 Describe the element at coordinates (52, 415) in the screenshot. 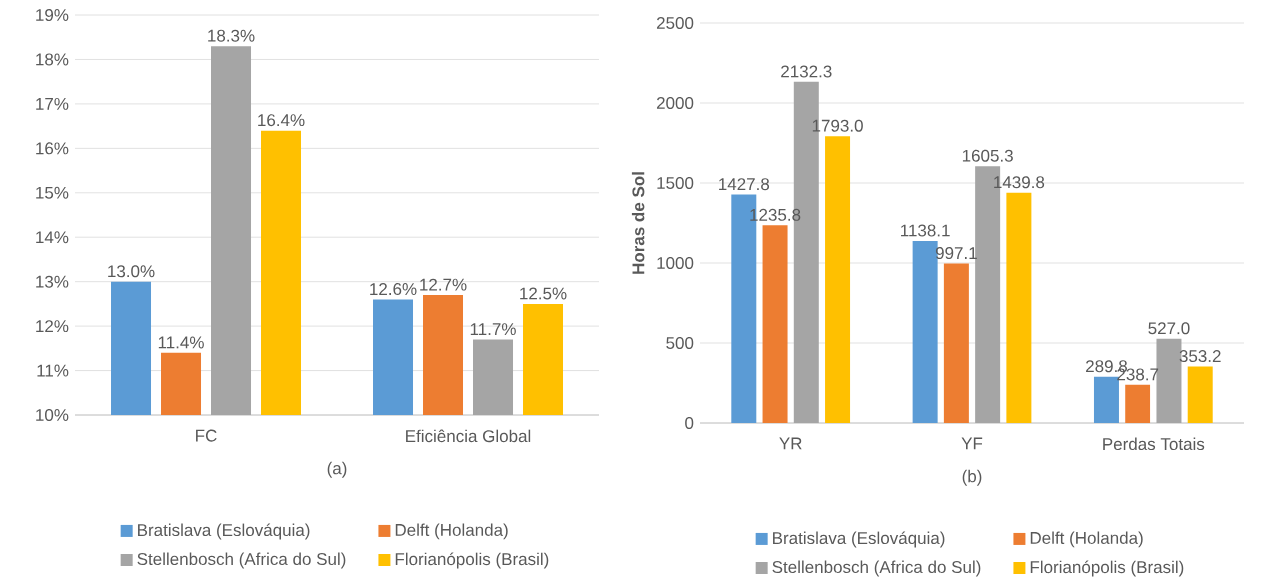

I see `y-tick-label: 10%` at that location.